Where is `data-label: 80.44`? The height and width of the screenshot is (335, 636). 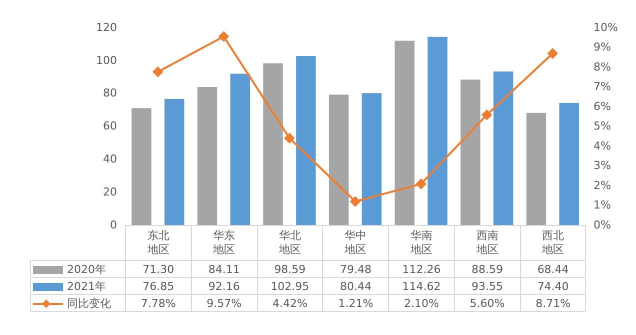 data-label: 80.44 is located at coordinates (355, 286).